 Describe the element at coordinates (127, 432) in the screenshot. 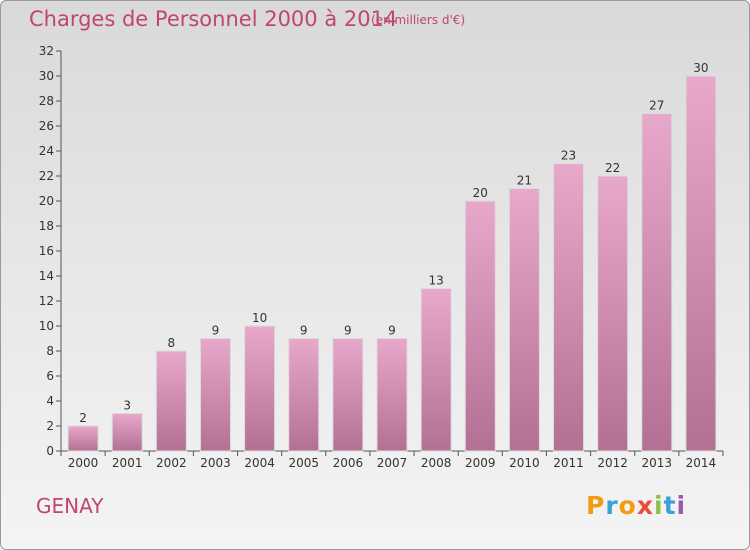

I see `bar-2001` at that location.